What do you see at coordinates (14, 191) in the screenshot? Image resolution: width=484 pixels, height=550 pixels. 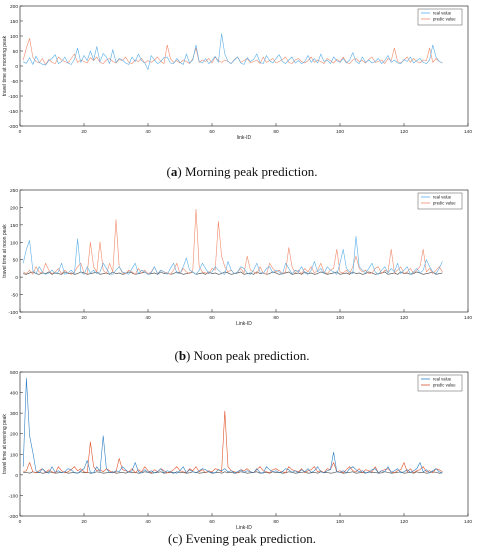 I see `y-tick-label: 250` at bounding box center [14, 191].